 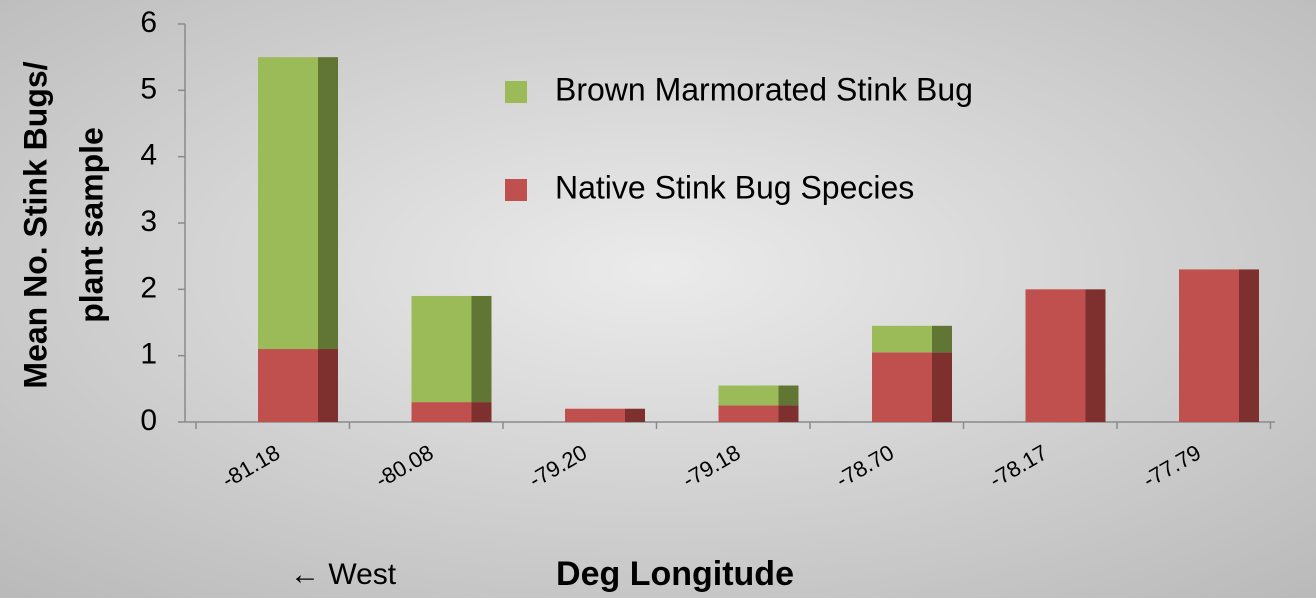 What do you see at coordinates (148, 88) in the screenshot?
I see `y-tick-label: 5` at bounding box center [148, 88].